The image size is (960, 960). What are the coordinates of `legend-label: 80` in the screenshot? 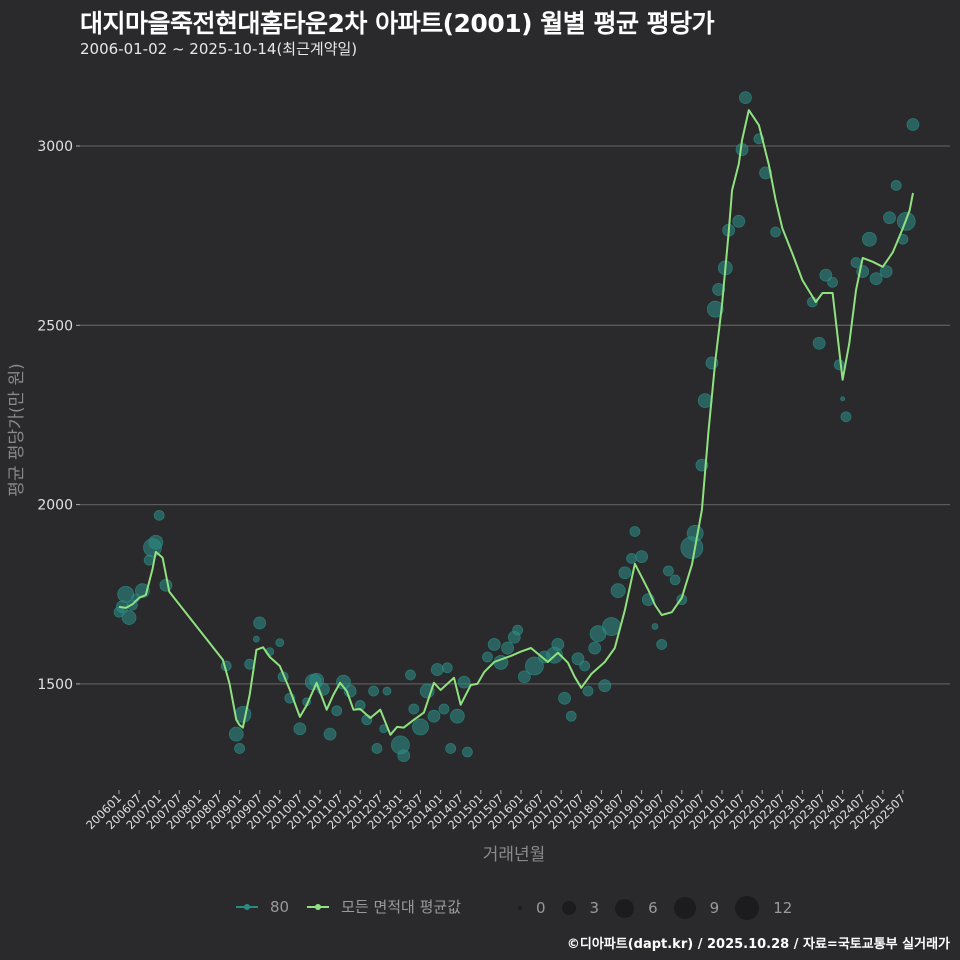 It's located at (280, 906).